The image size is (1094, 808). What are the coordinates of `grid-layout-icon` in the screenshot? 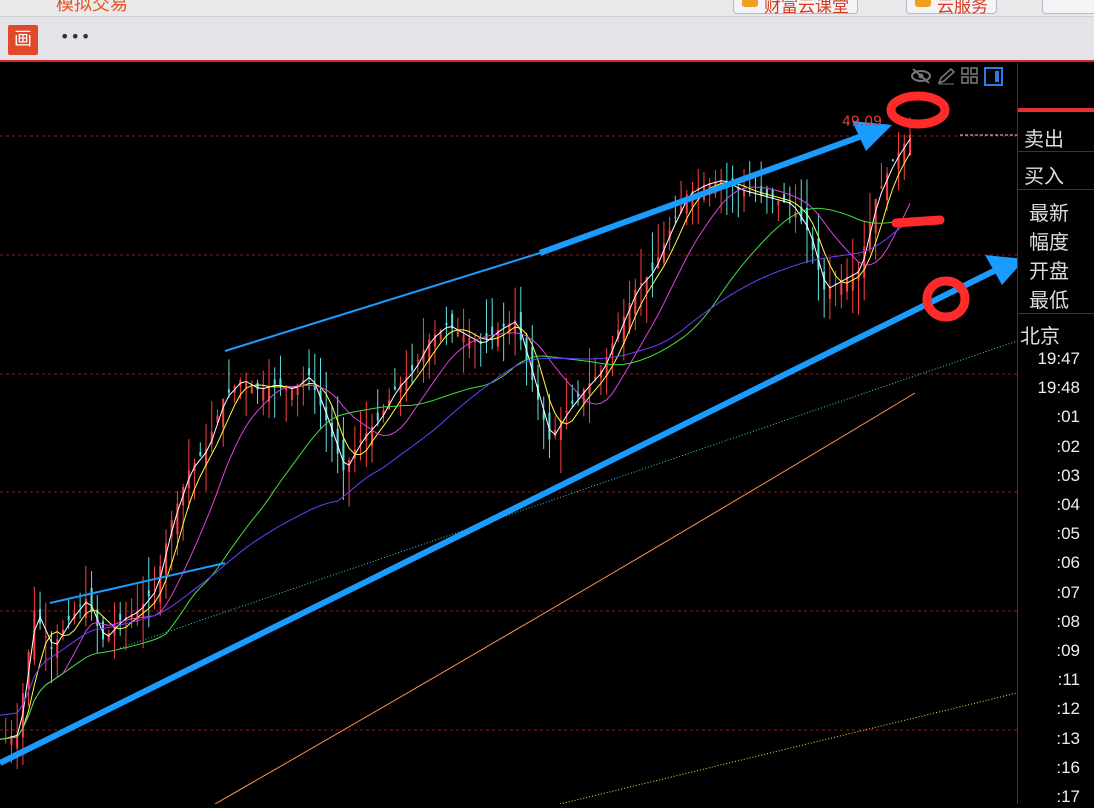 It's located at (970, 76).